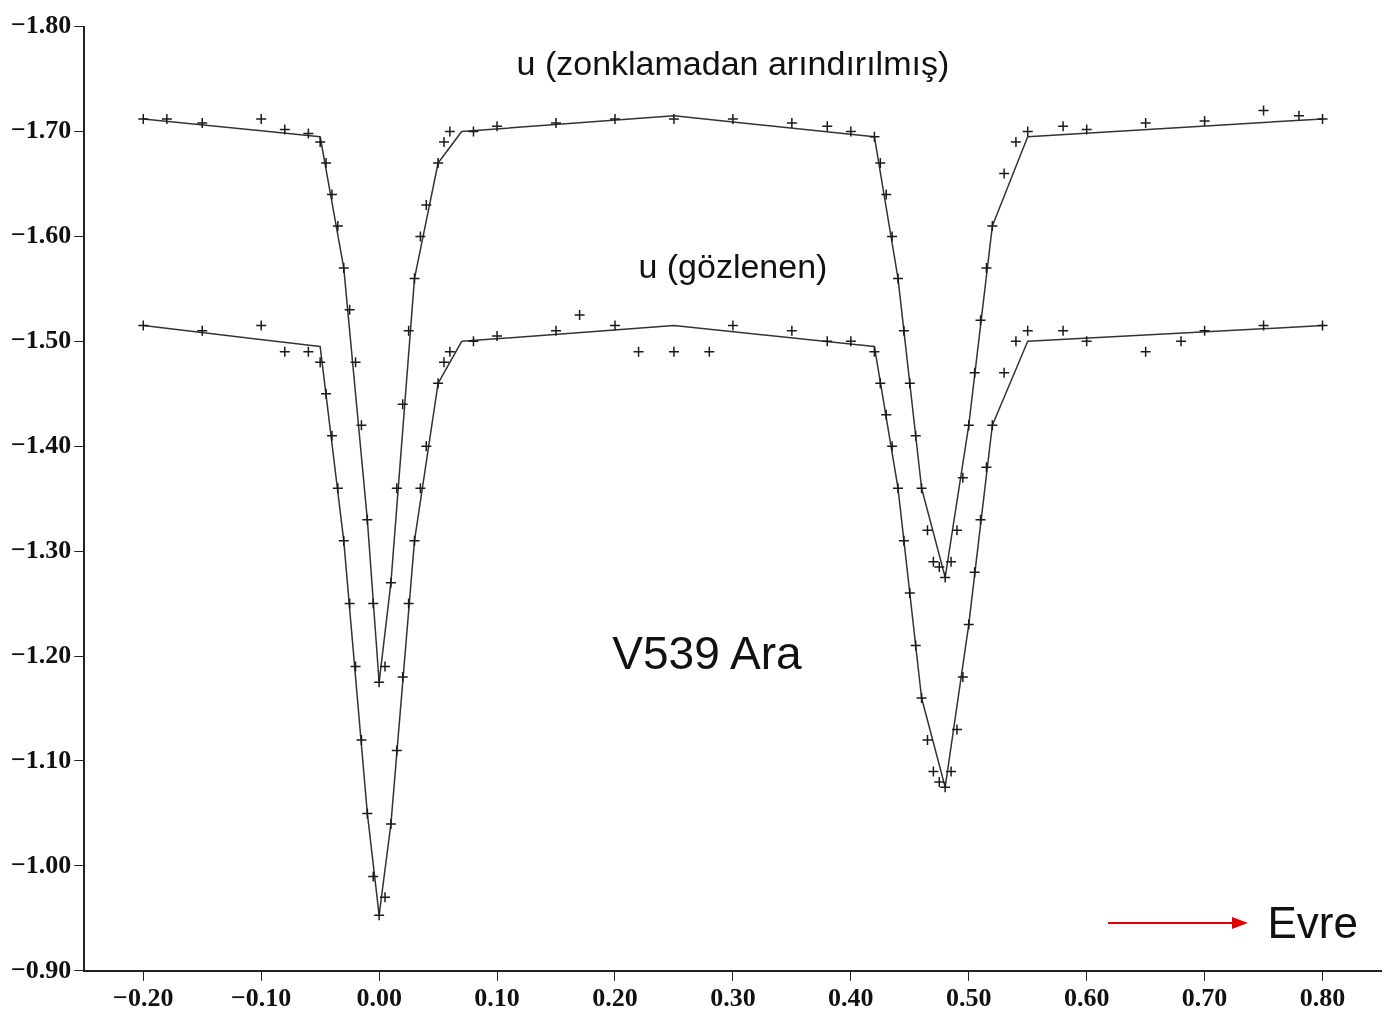  Describe the element at coordinates (41, 759) in the screenshot. I see `y-tick-label: −1.10` at that location.